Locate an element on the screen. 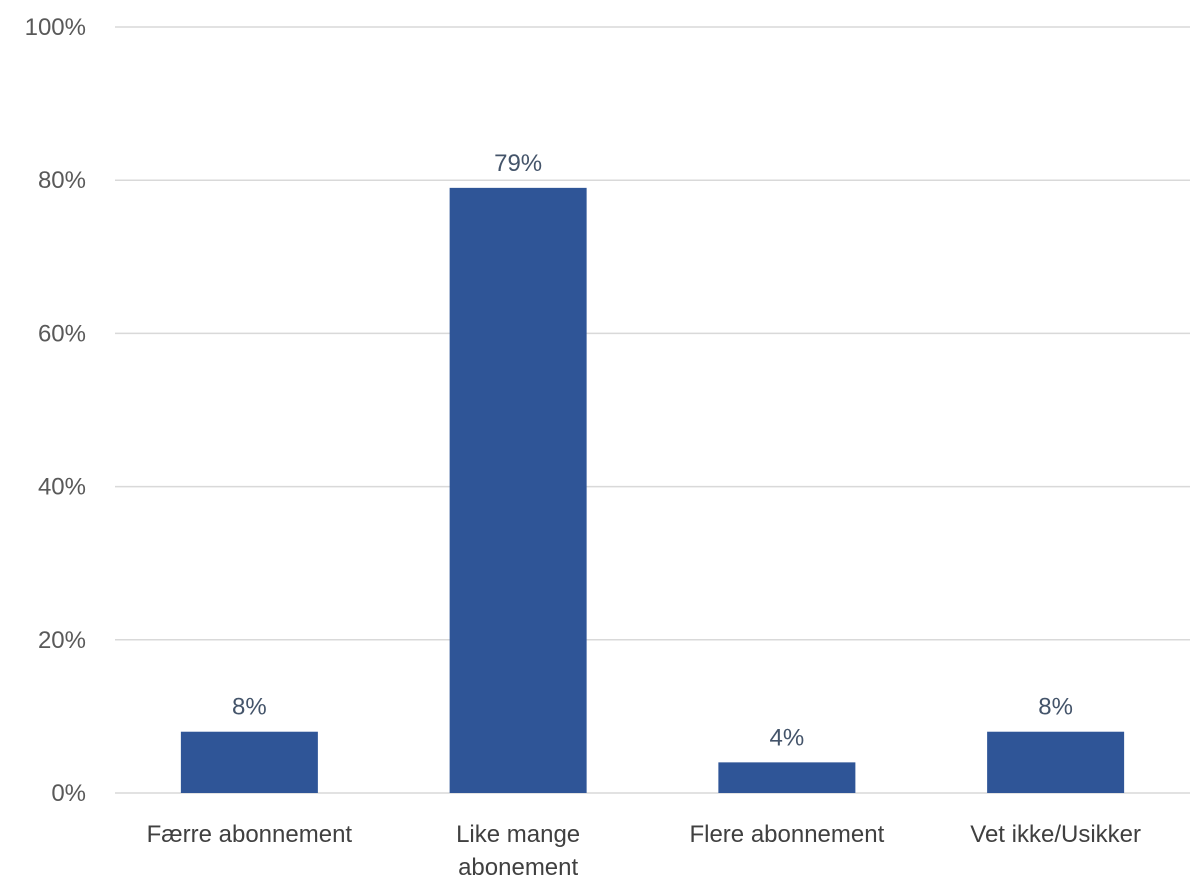  y-tick-label: 80% is located at coordinates (62, 180).